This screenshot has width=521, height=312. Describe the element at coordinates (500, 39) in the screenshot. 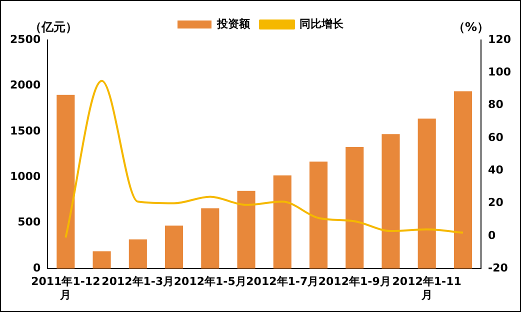

I see `y2-tick-label: 120` at that location.